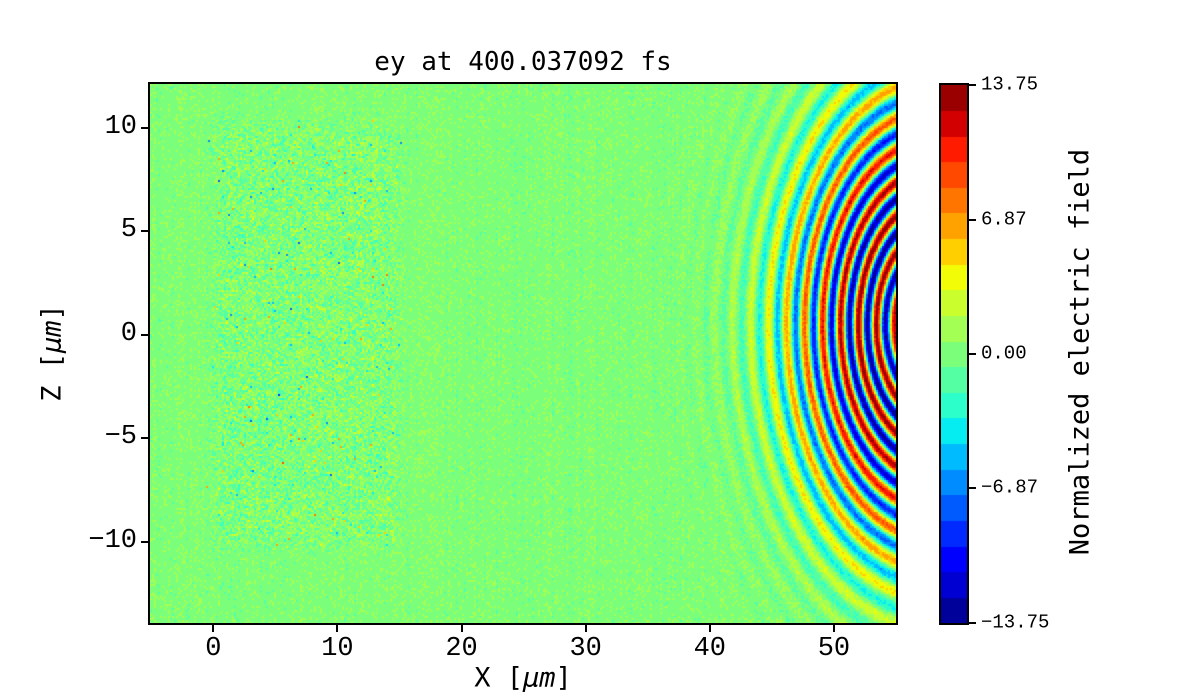  What do you see at coordinates (52, 377) in the screenshot?
I see `y-axis-label-pre: Z [` at bounding box center [52, 377].